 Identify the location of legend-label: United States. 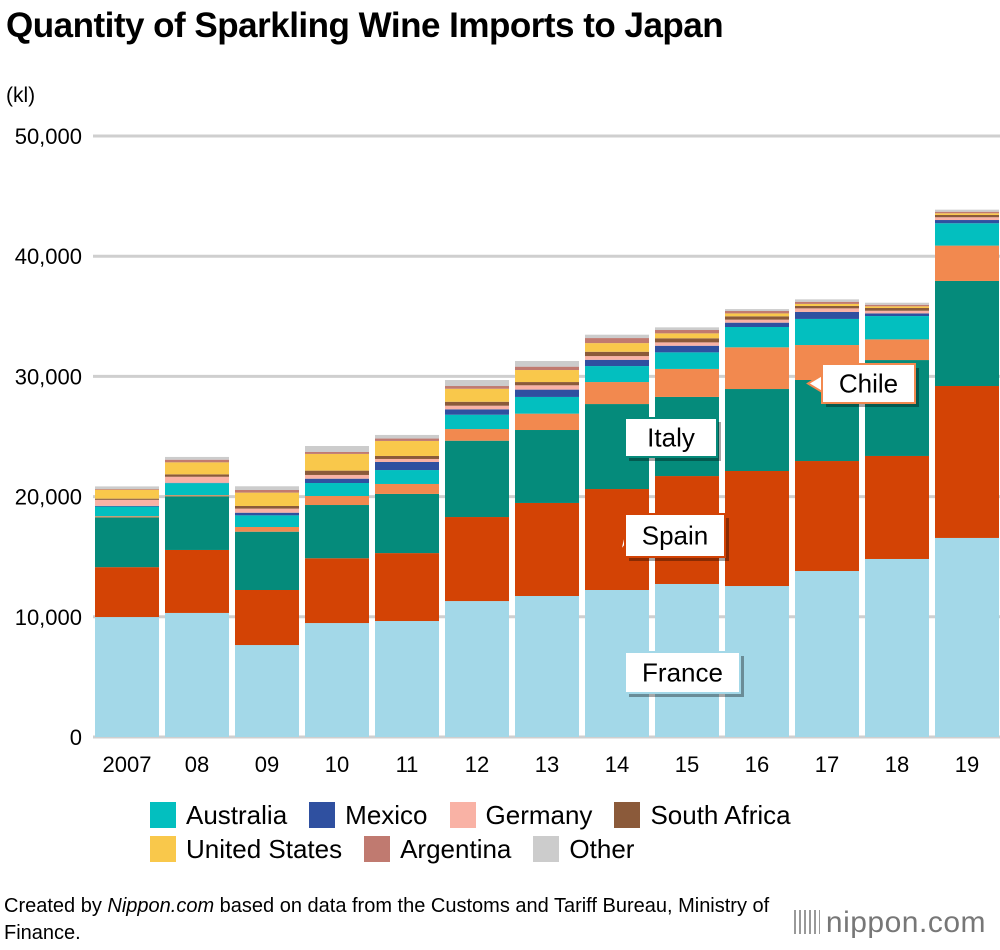
(264, 848).